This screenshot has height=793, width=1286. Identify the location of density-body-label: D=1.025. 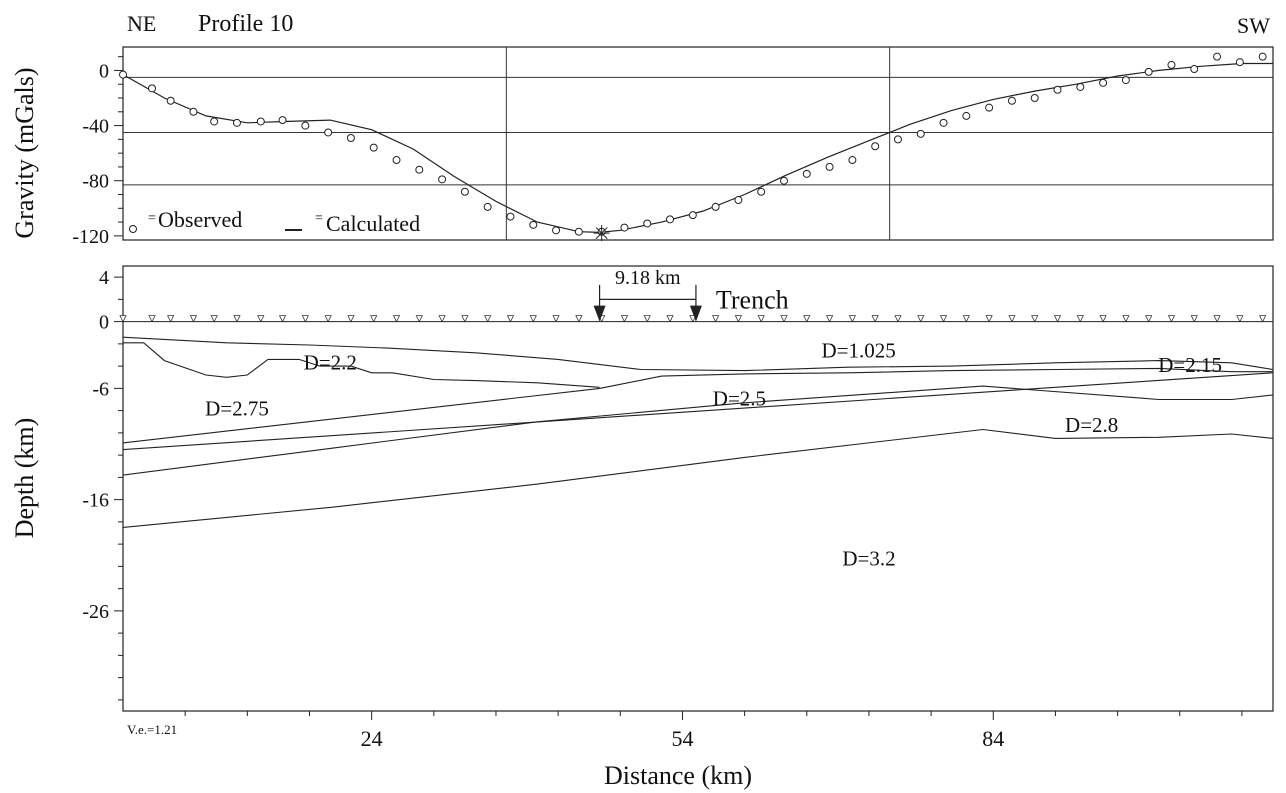
(858, 350).